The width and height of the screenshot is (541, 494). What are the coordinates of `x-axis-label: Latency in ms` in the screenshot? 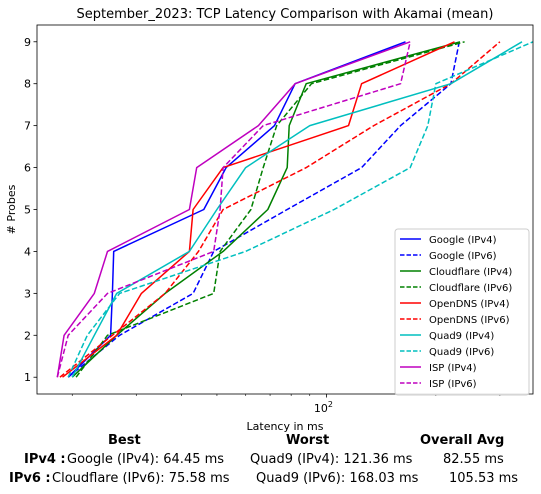 It's located at (285, 426).